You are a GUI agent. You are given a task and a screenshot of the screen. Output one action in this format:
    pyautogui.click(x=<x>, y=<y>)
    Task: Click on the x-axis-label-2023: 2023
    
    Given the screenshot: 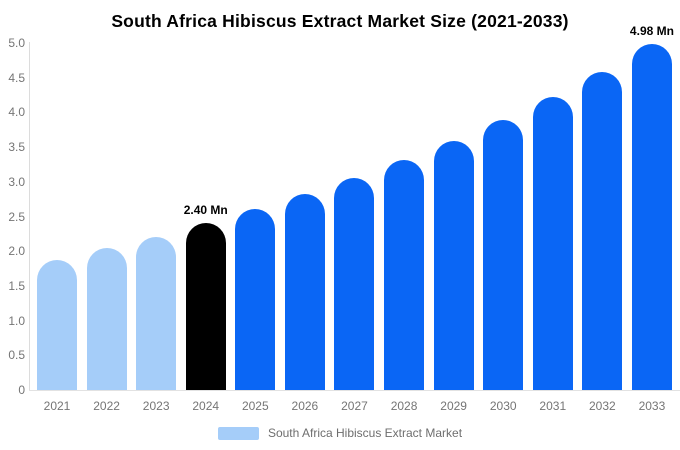 What is the action you would take?
    pyautogui.click(x=156, y=406)
    